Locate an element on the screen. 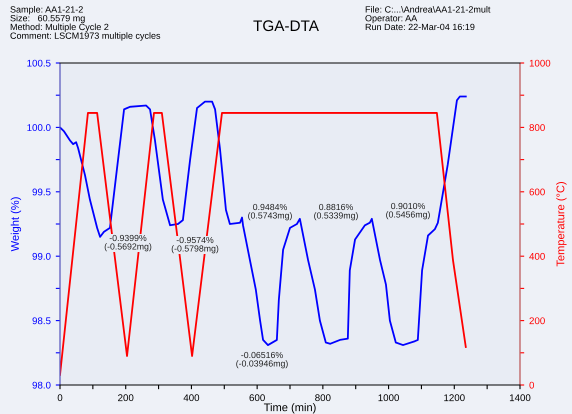  annotation: -0.9574% (-0.5798mg) is located at coordinates (195, 245).